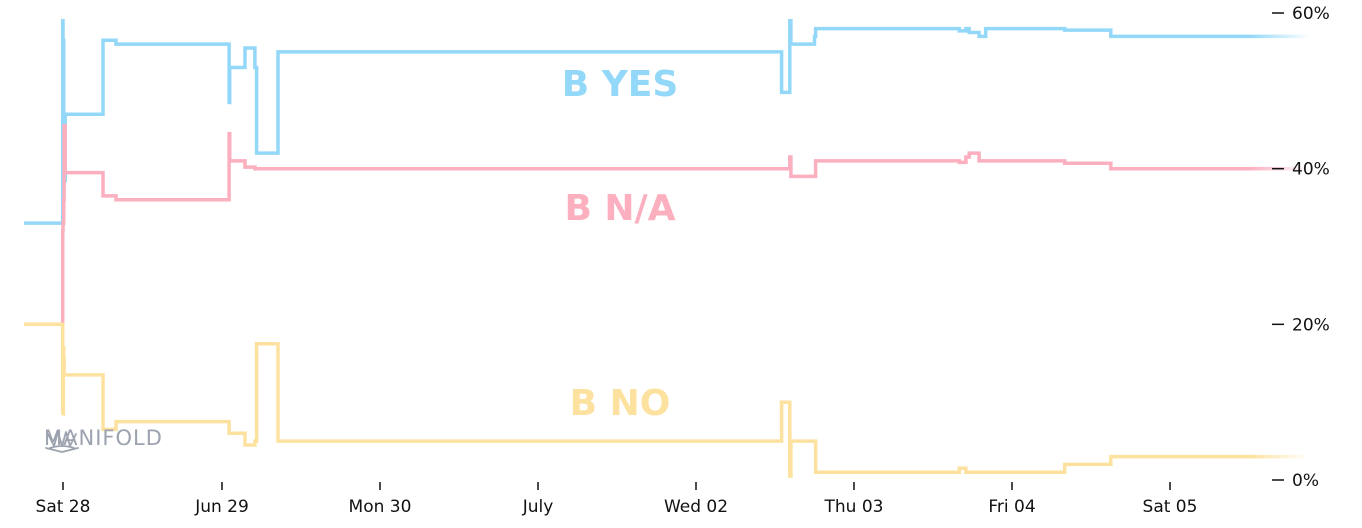 This screenshot has width=1362, height=528. What do you see at coordinates (380, 507) in the screenshot?
I see `x-tick-label: Mon 30` at bounding box center [380, 507].